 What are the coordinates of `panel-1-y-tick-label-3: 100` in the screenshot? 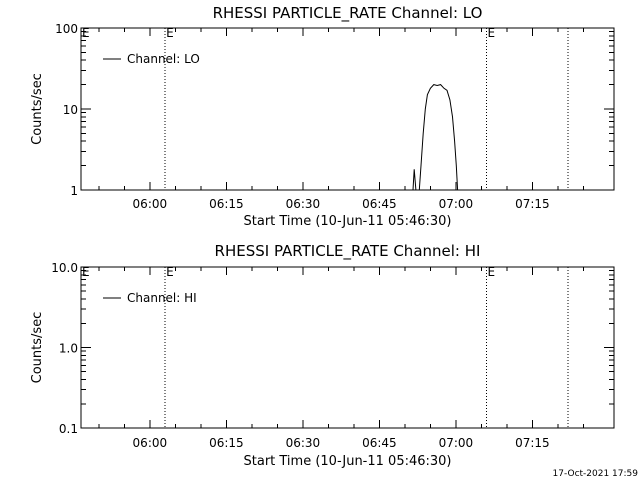 It's located at (66, 29).